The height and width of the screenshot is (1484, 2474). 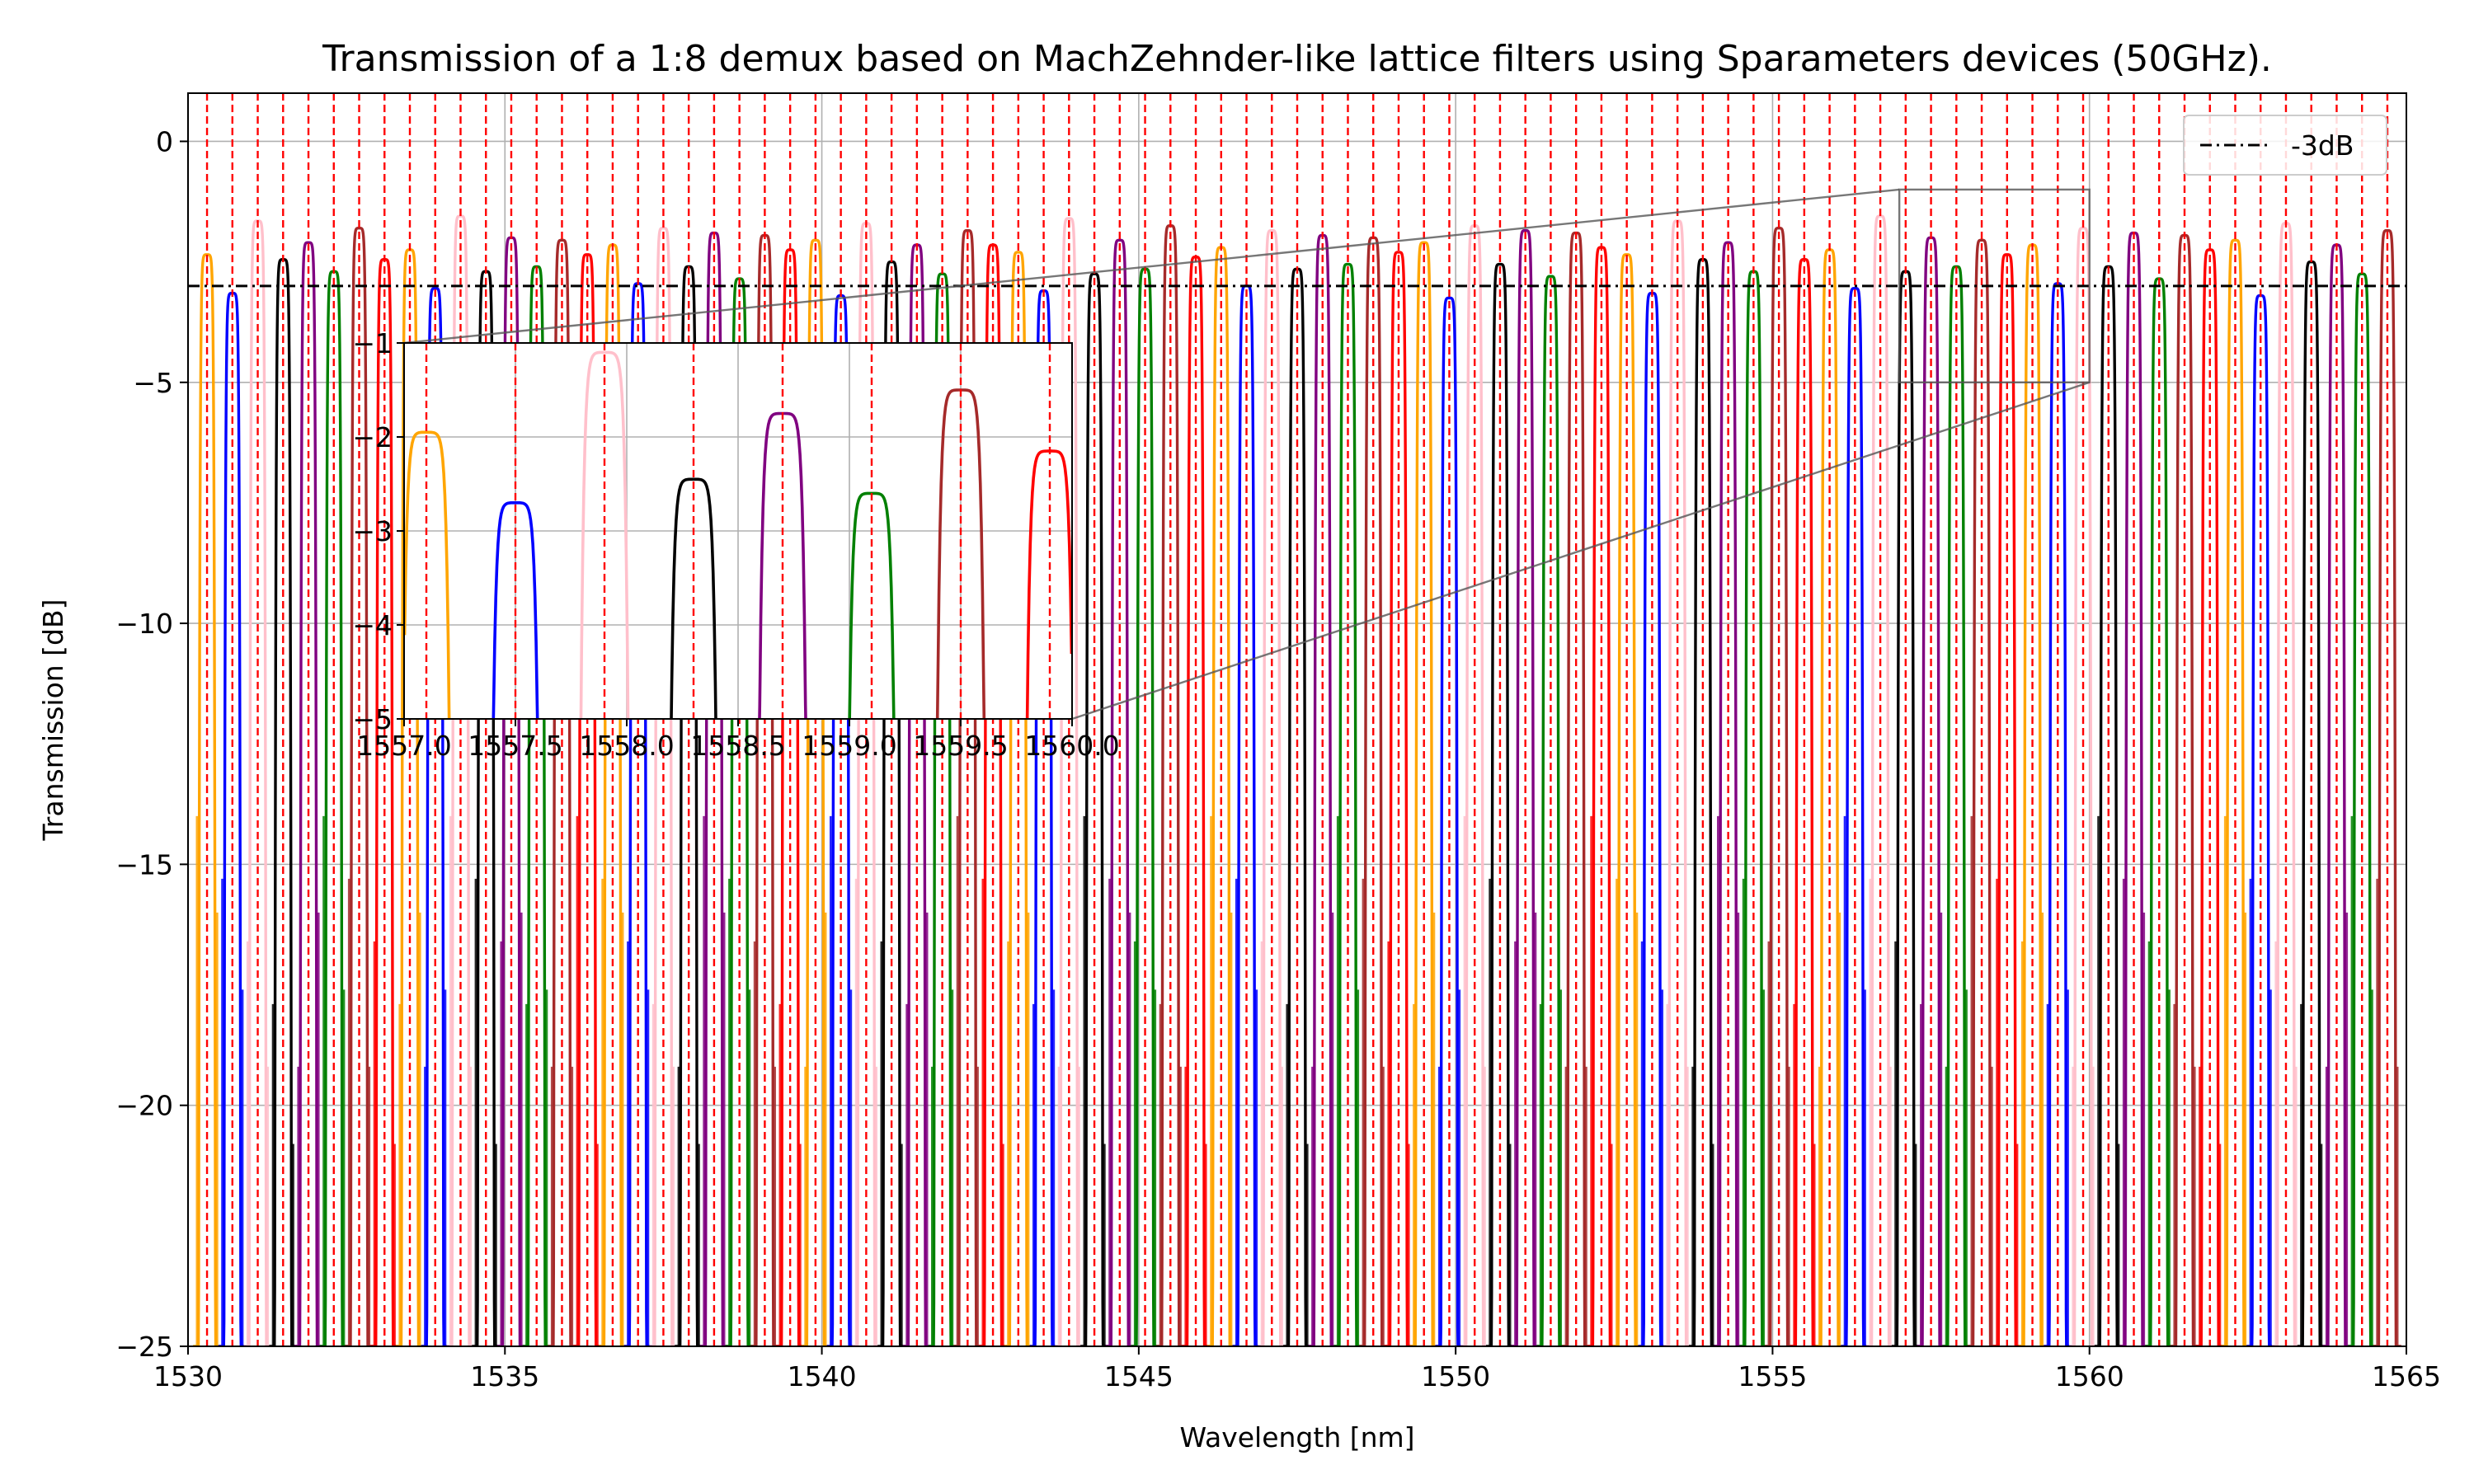 What do you see at coordinates (144, 1347) in the screenshot?
I see `y-tick-label-5: −25` at bounding box center [144, 1347].